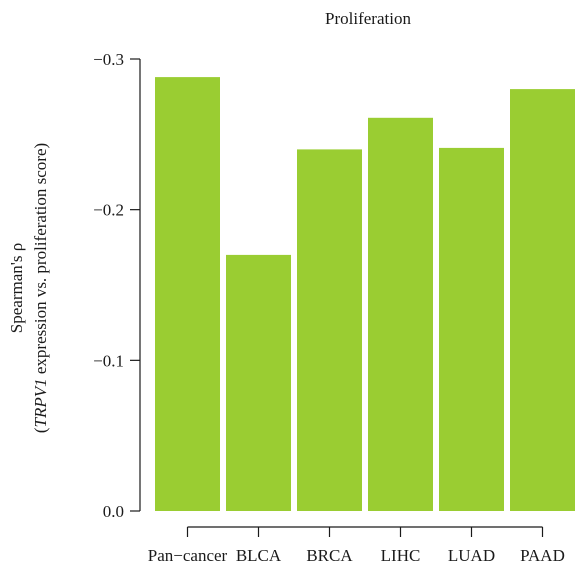  Describe the element at coordinates (259, 555) in the screenshot. I see `x-tick-label: BLCA` at that location.